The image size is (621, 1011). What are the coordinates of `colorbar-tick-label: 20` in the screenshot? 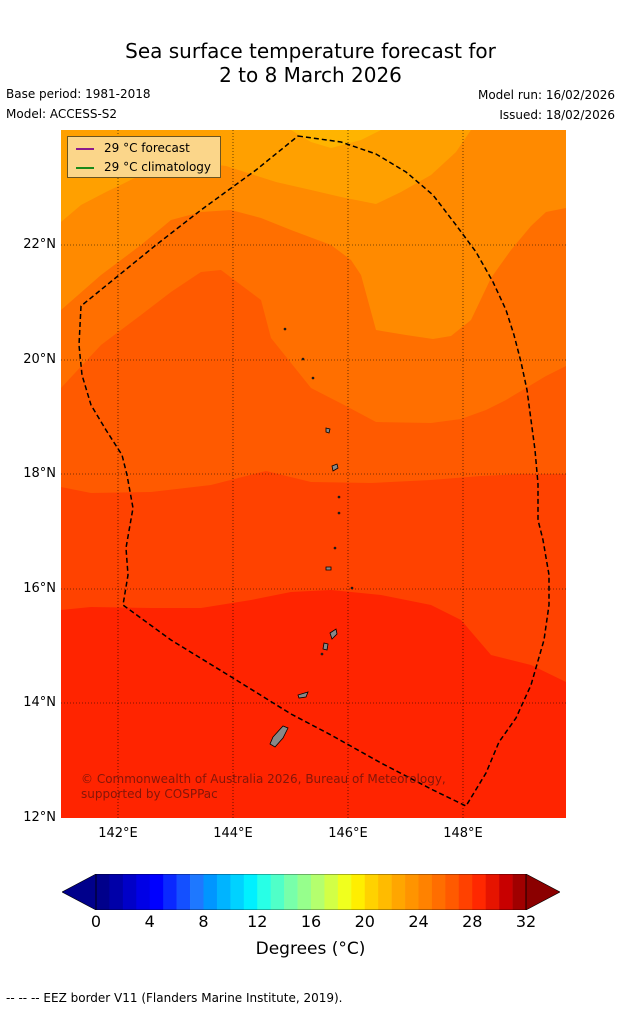 It's located at (364, 921).